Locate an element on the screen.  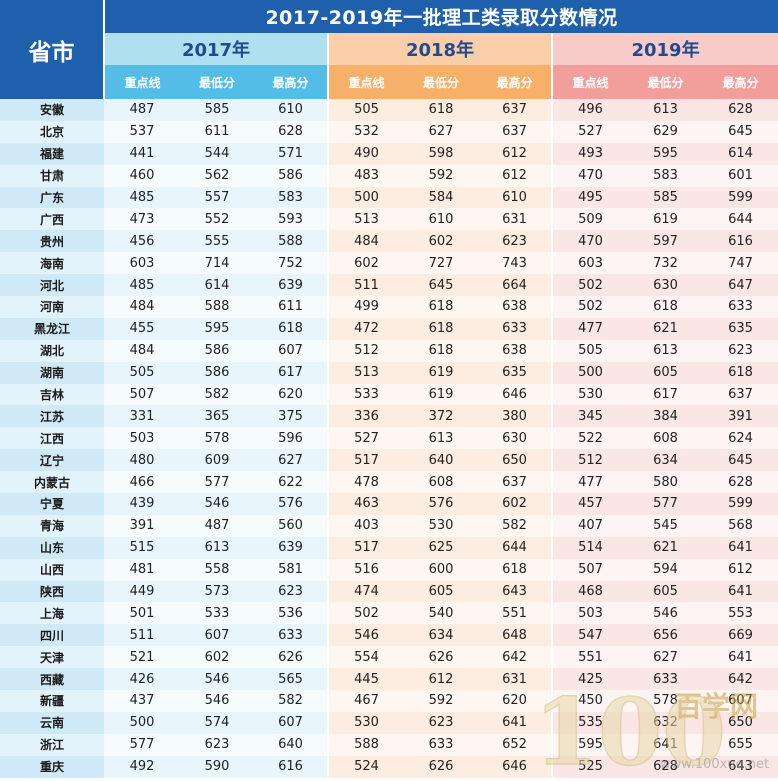
score-cell: 425 is located at coordinates (589, 679).